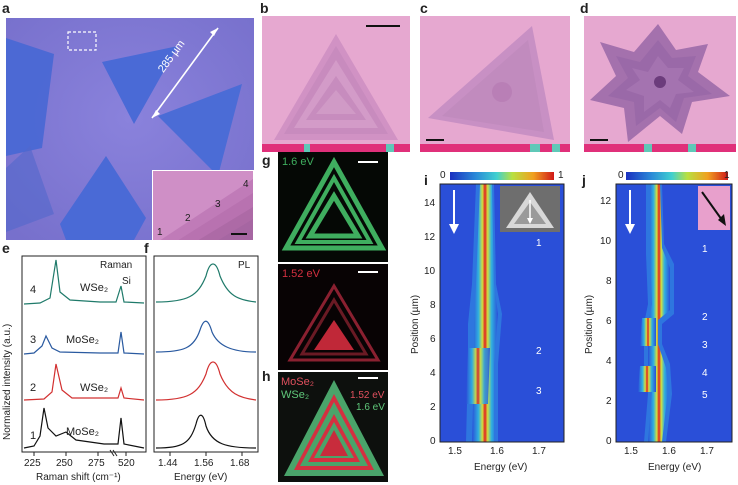  What do you see at coordinates (609, 321) in the screenshot?
I see `j-ytick-3: 6` at bounding box center [609, 321].